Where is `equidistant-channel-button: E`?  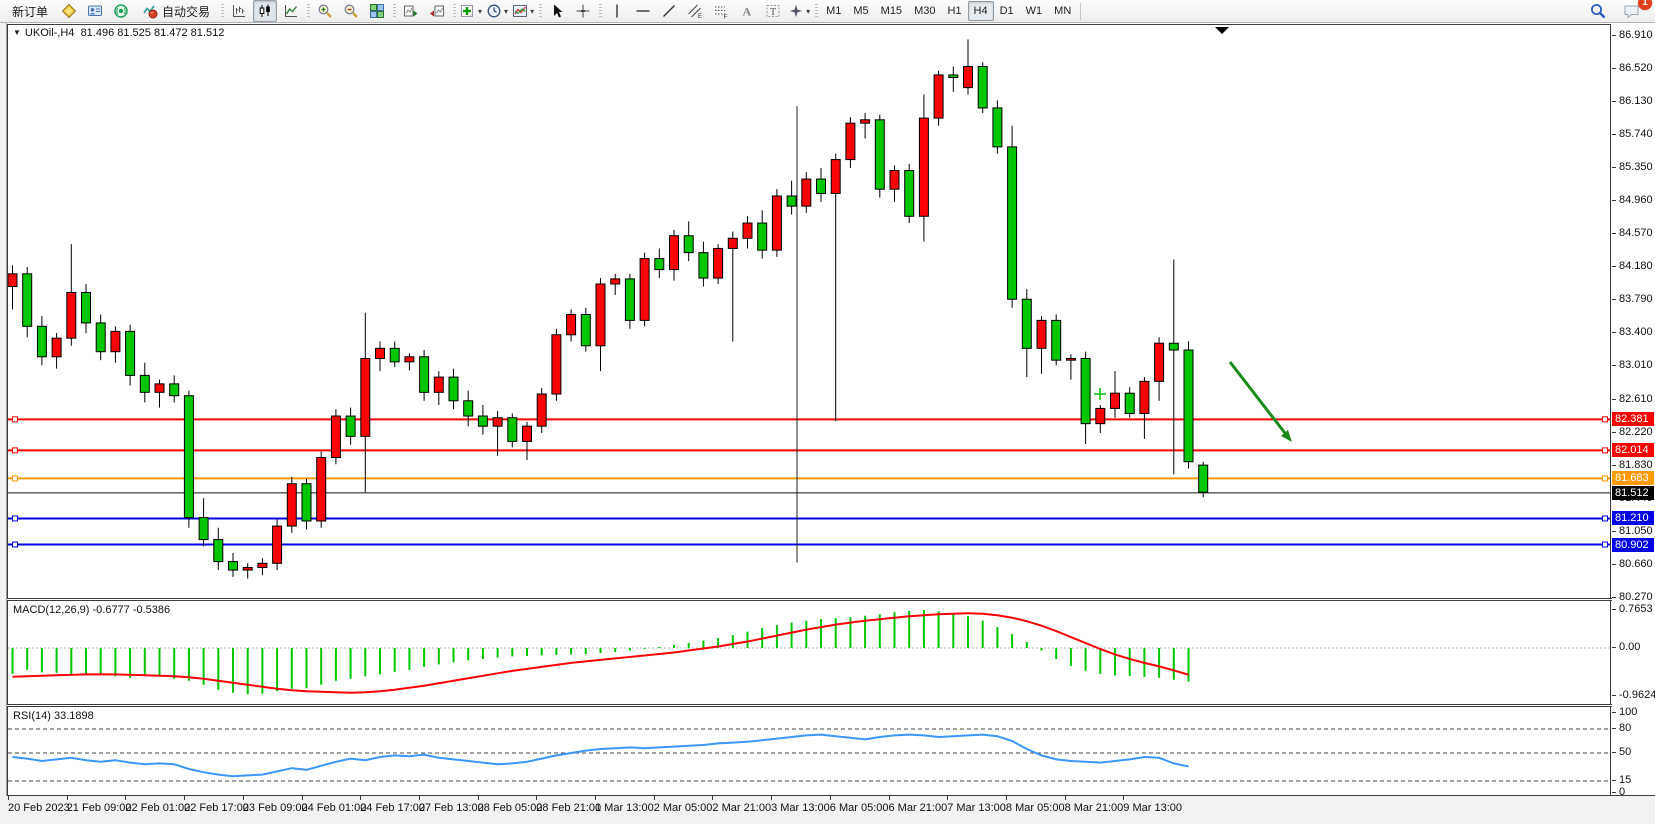 equidistant-channel-button: E is located at coordinates (695, 11).